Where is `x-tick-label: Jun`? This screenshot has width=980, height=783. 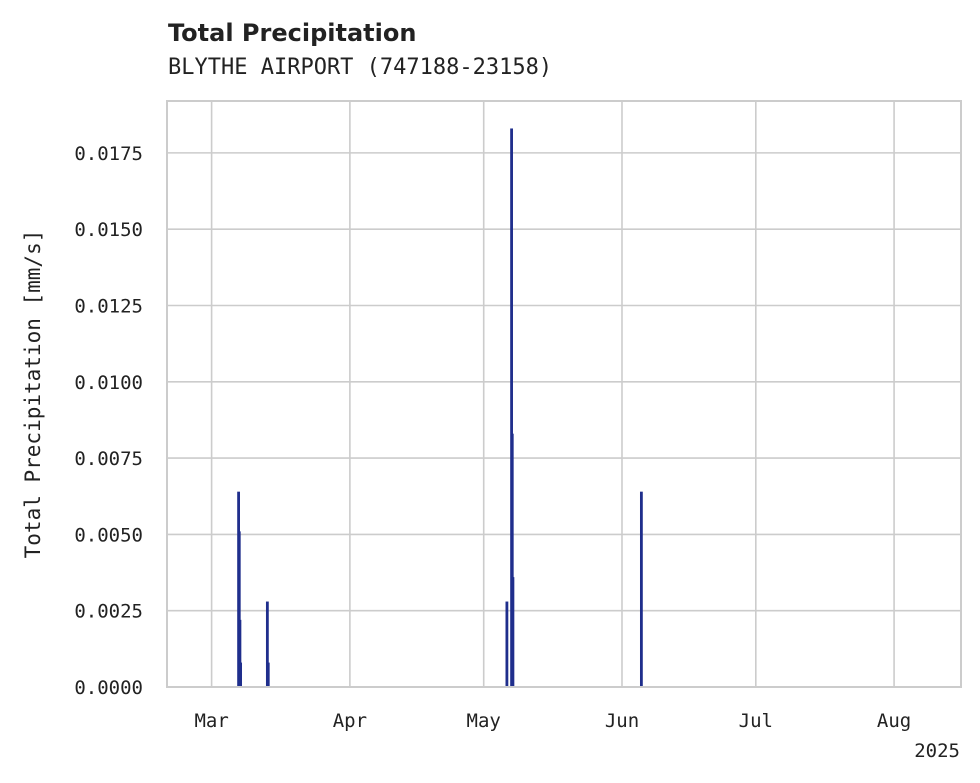
x-tick-label: Jun is located at coordinates (622, 721).